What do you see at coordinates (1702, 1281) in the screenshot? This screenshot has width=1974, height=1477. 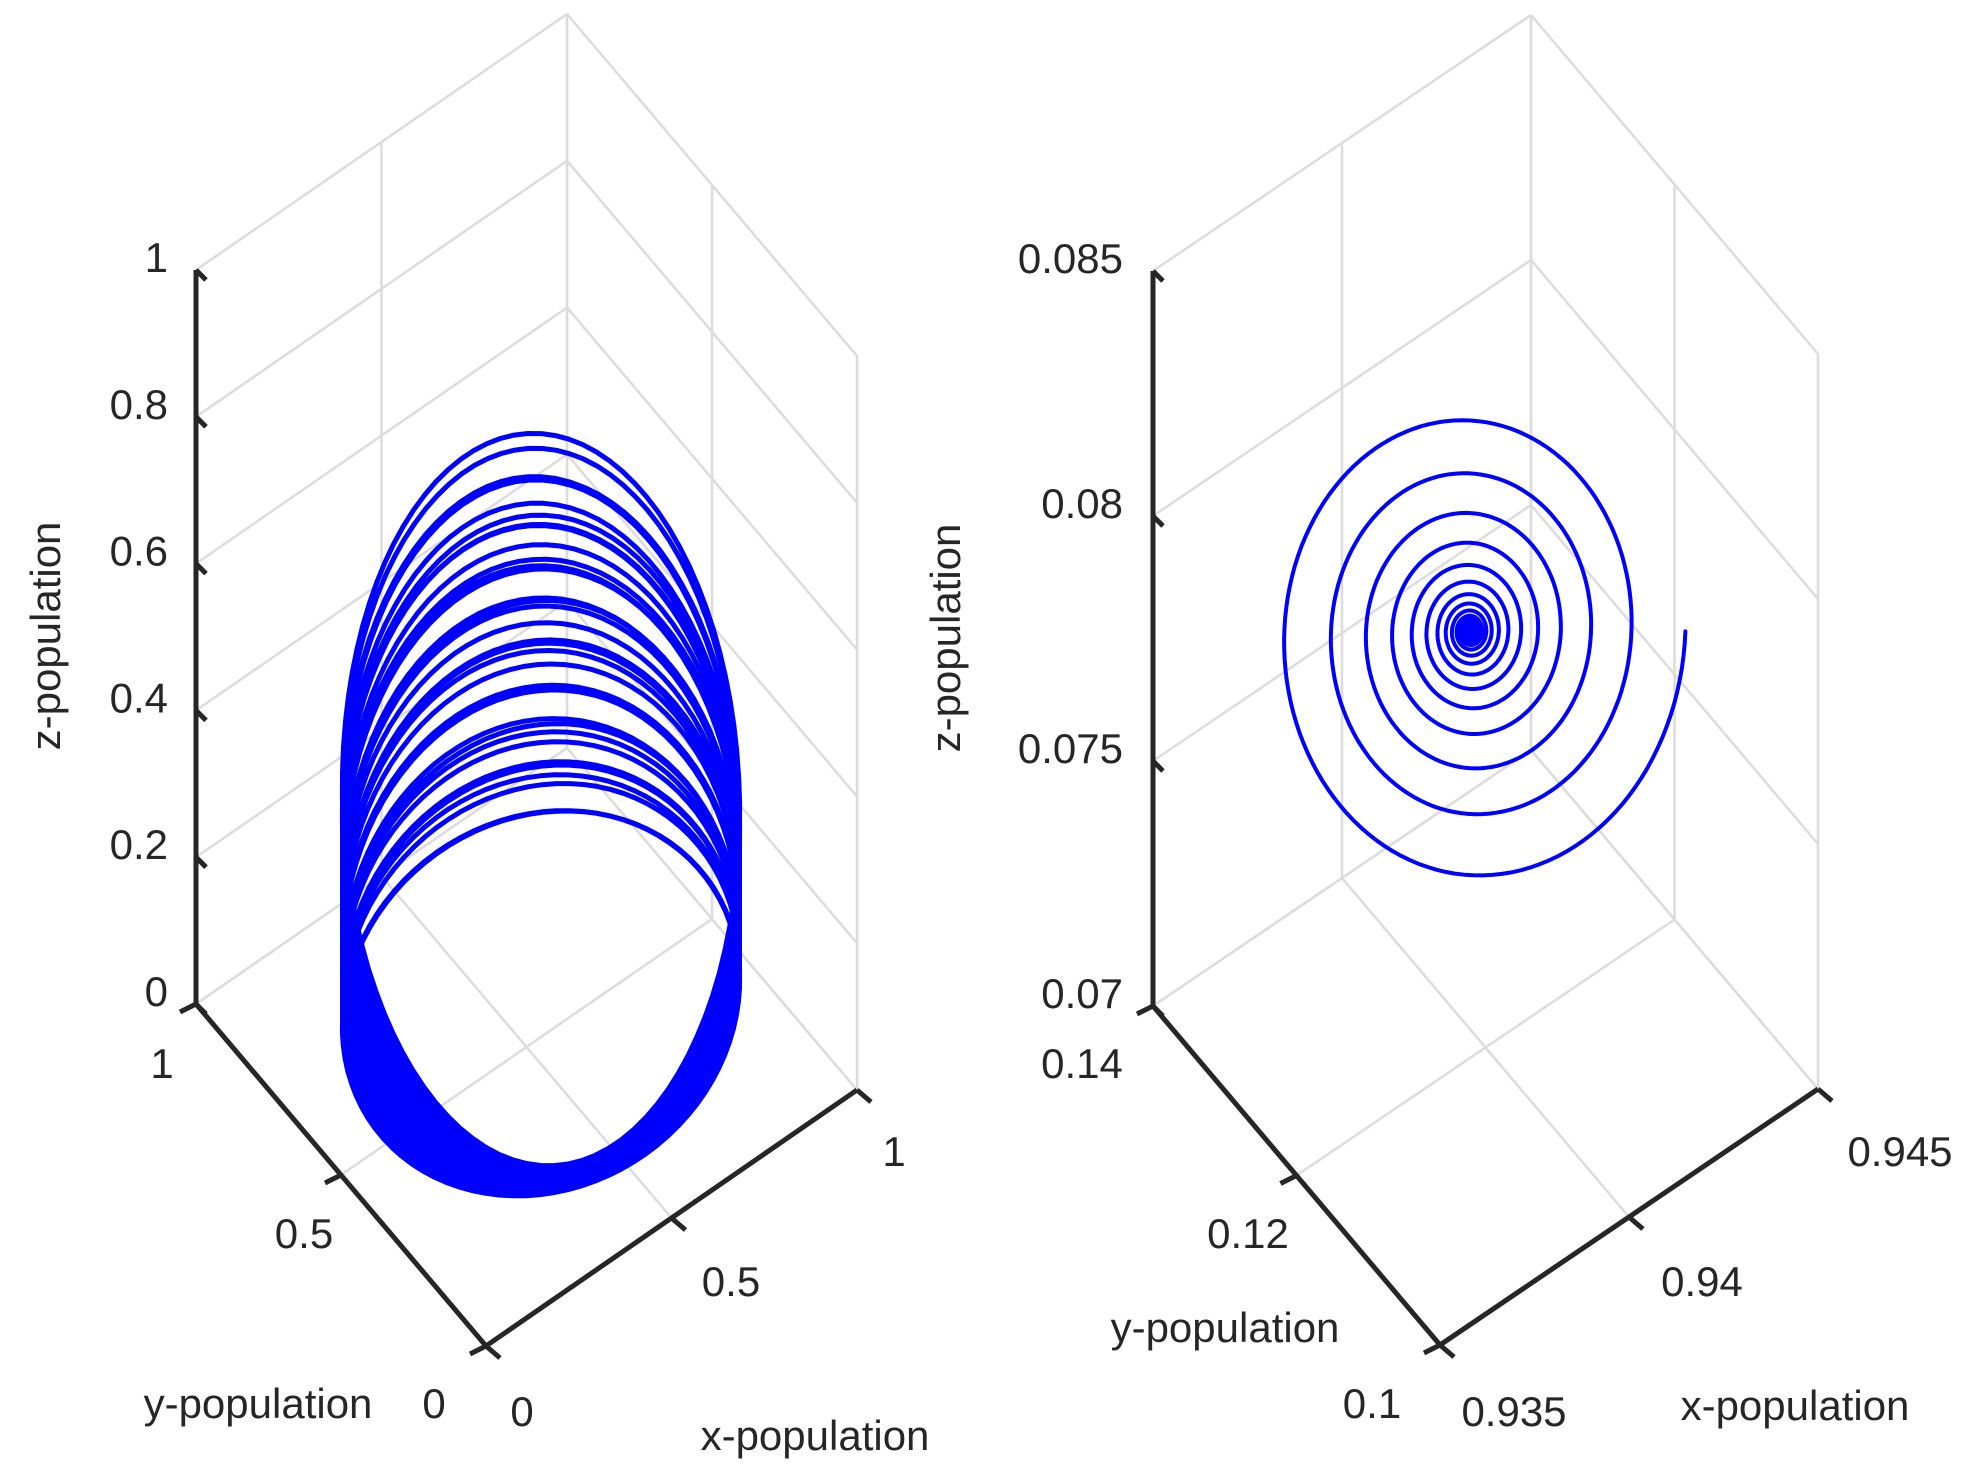 I see `x-tick-label: 0.94` at bounding box center [1702, 1281].